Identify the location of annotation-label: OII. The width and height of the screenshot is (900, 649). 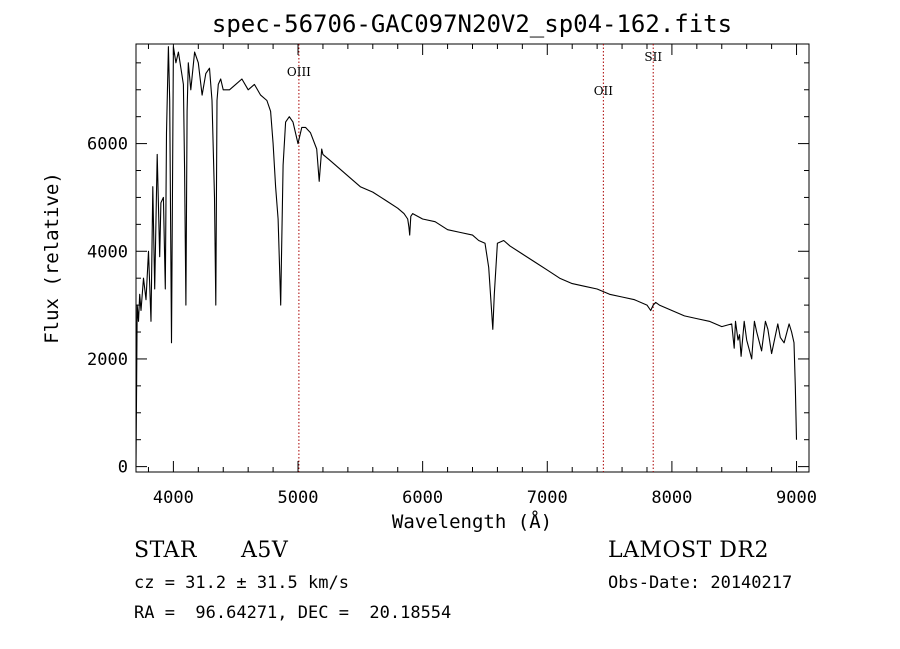
(604, 91).